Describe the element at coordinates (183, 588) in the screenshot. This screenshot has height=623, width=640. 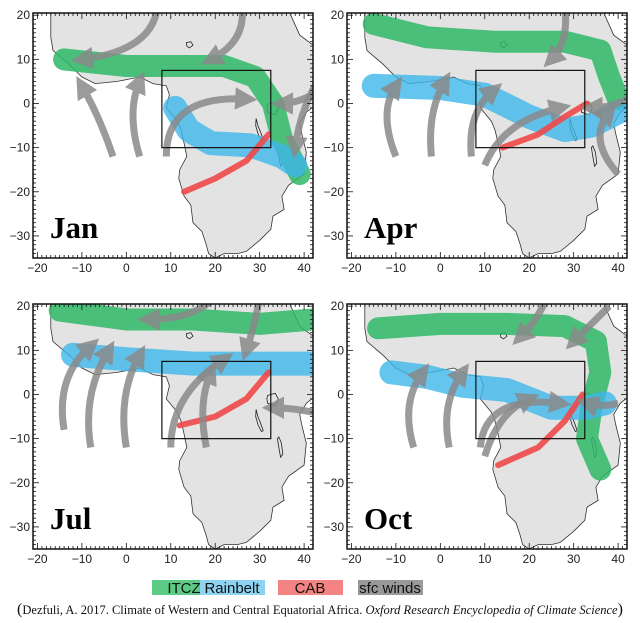
I see `legend-label-itcz: ITCZ` at that location.